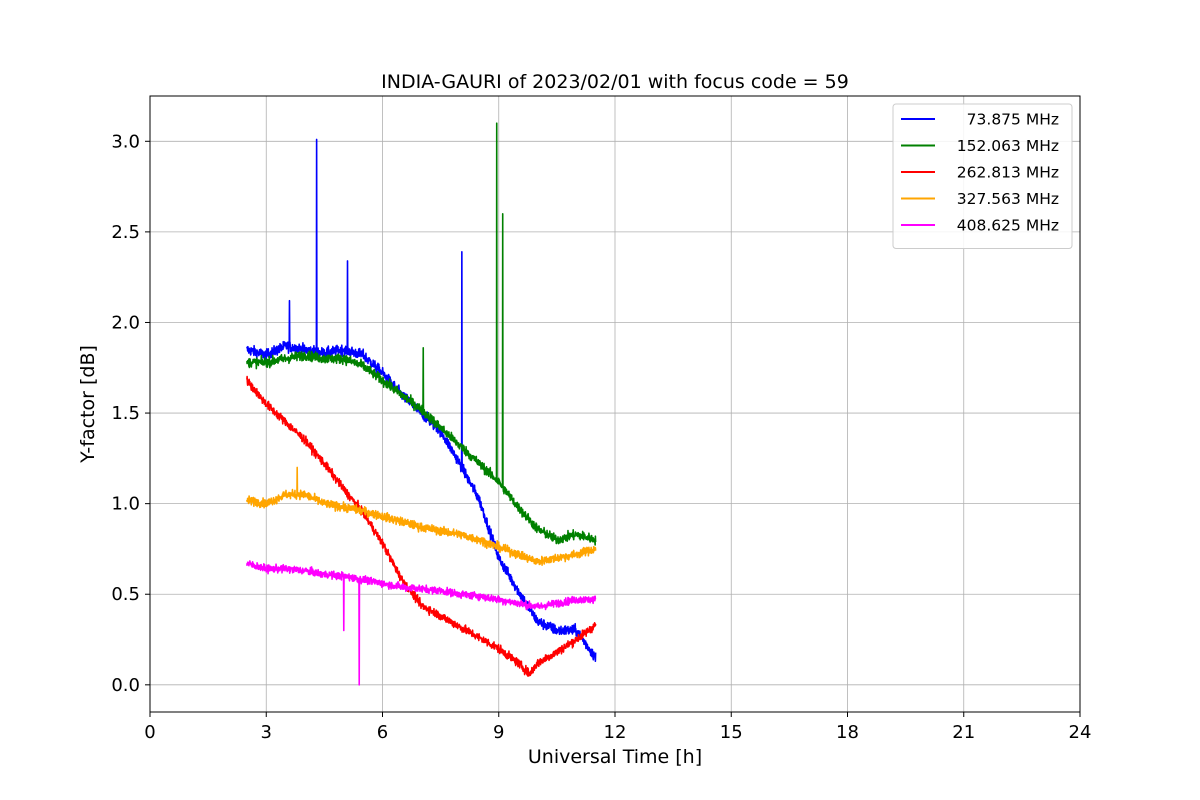 This screenshot has height=800, width=1200. Describe the element at coordinates (266, 732) in the screenshot. I see `x-tick-label: 3` at that location.